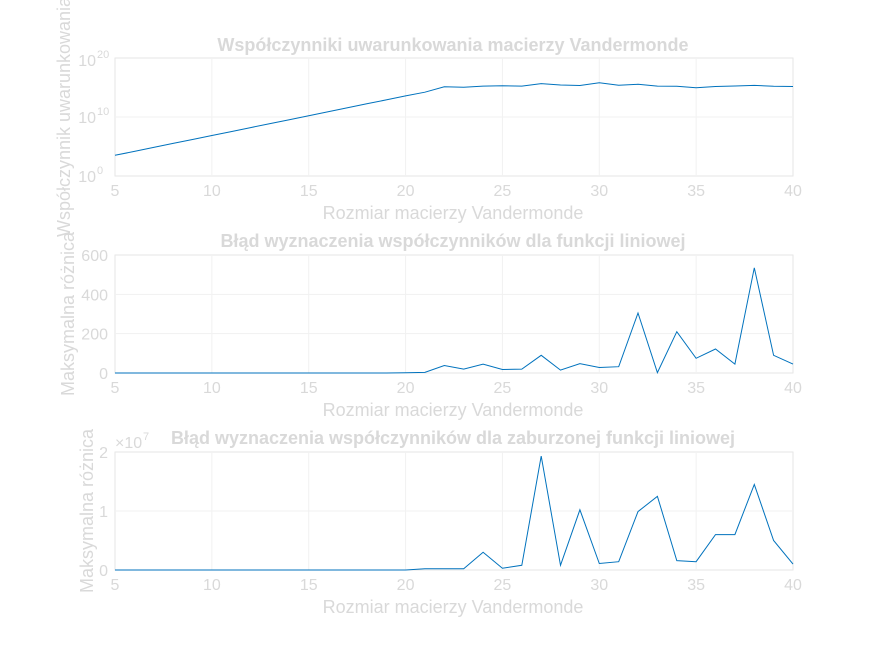 Image resolution: width=876 pixels, height=657 pixels. What do you see at coordinates (128, 443) in the screenshot?
I see `subplot-3-exponent-label: ×10` at bounding box center [128, 443].